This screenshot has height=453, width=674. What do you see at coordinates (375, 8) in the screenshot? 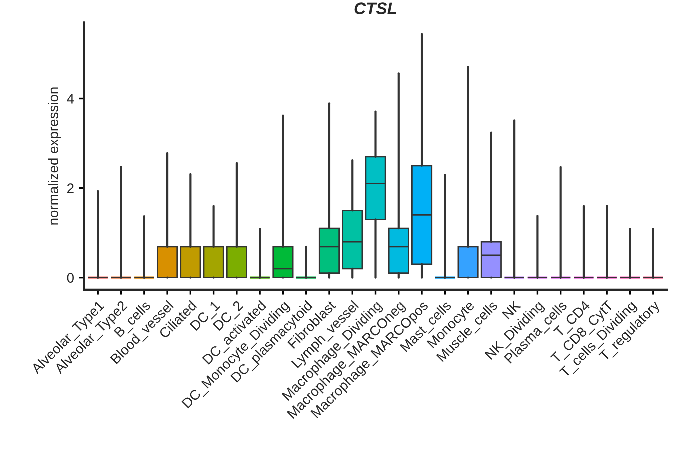
I see `chart-title: CTSL` at bounding box center [375, 8].